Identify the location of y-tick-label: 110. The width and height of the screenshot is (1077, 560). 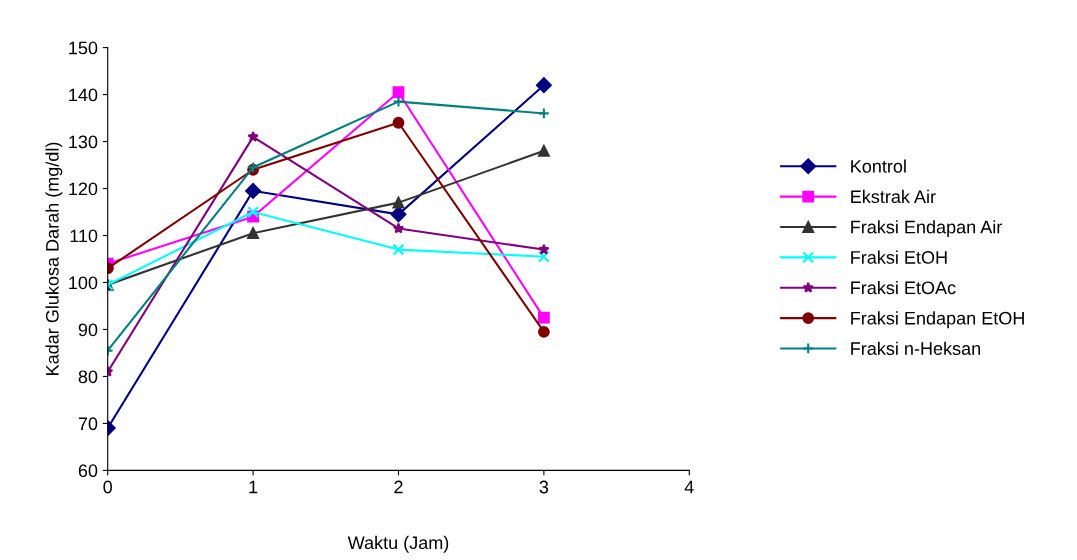
(84, 236).